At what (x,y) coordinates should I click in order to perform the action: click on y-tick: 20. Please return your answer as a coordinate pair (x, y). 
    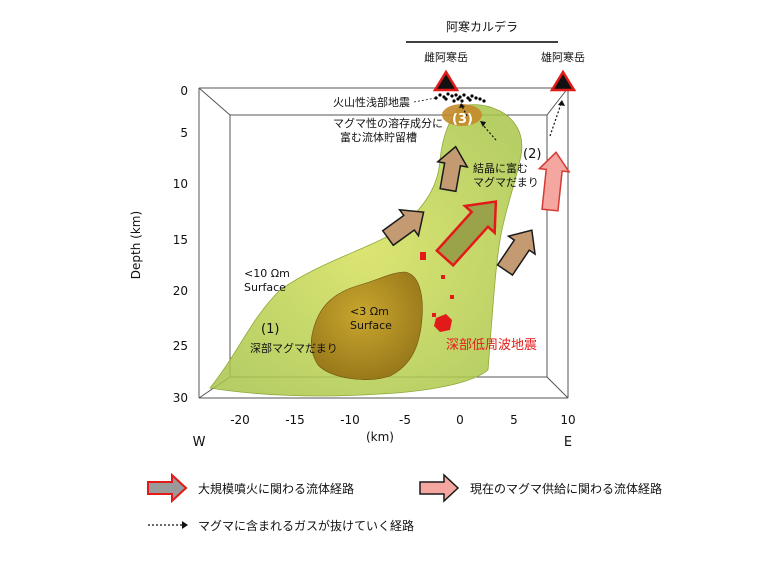
    Looking at the image, I should click on (180, 291).